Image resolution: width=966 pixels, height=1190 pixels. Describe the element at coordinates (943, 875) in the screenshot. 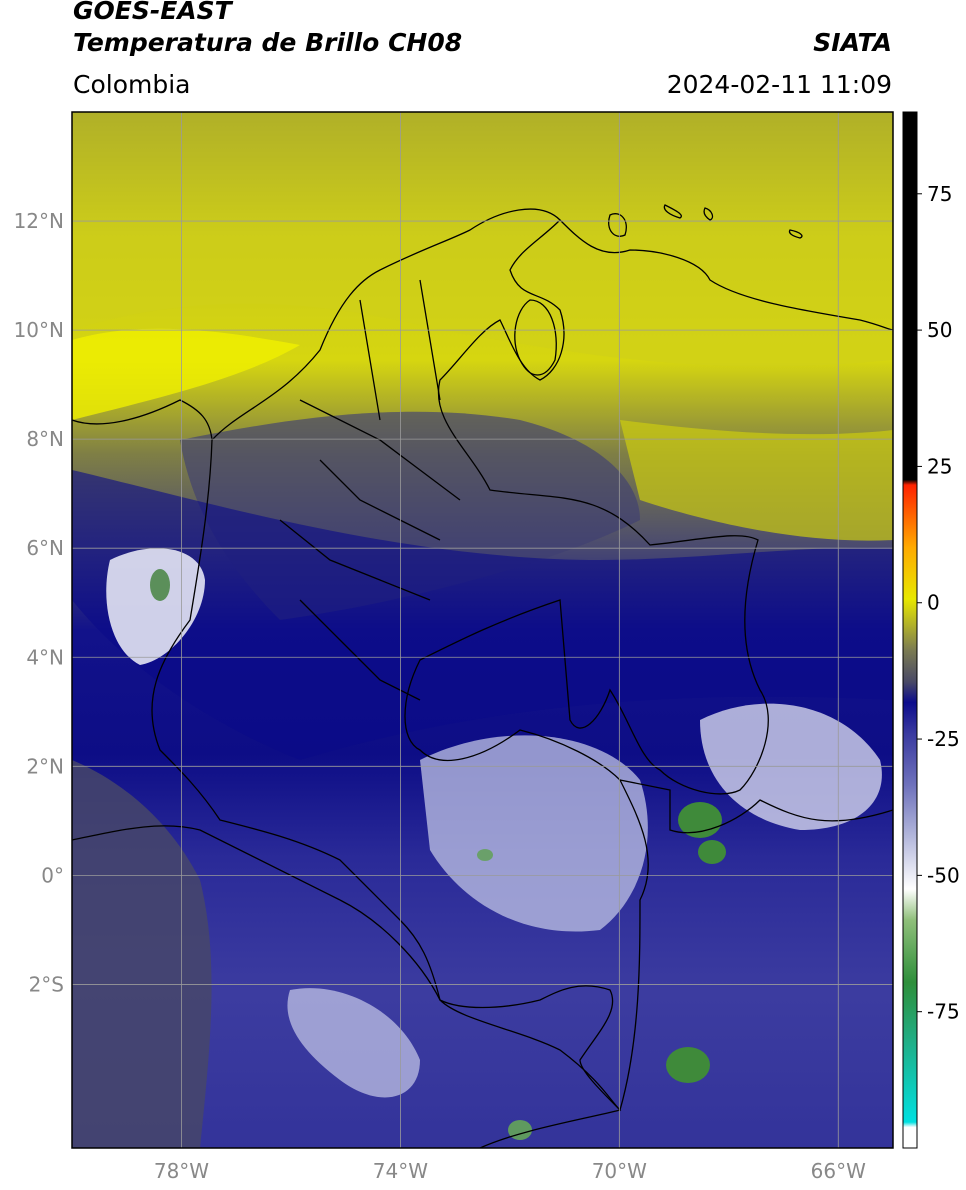

I see `colorbar-tick-label: -50` at that location.